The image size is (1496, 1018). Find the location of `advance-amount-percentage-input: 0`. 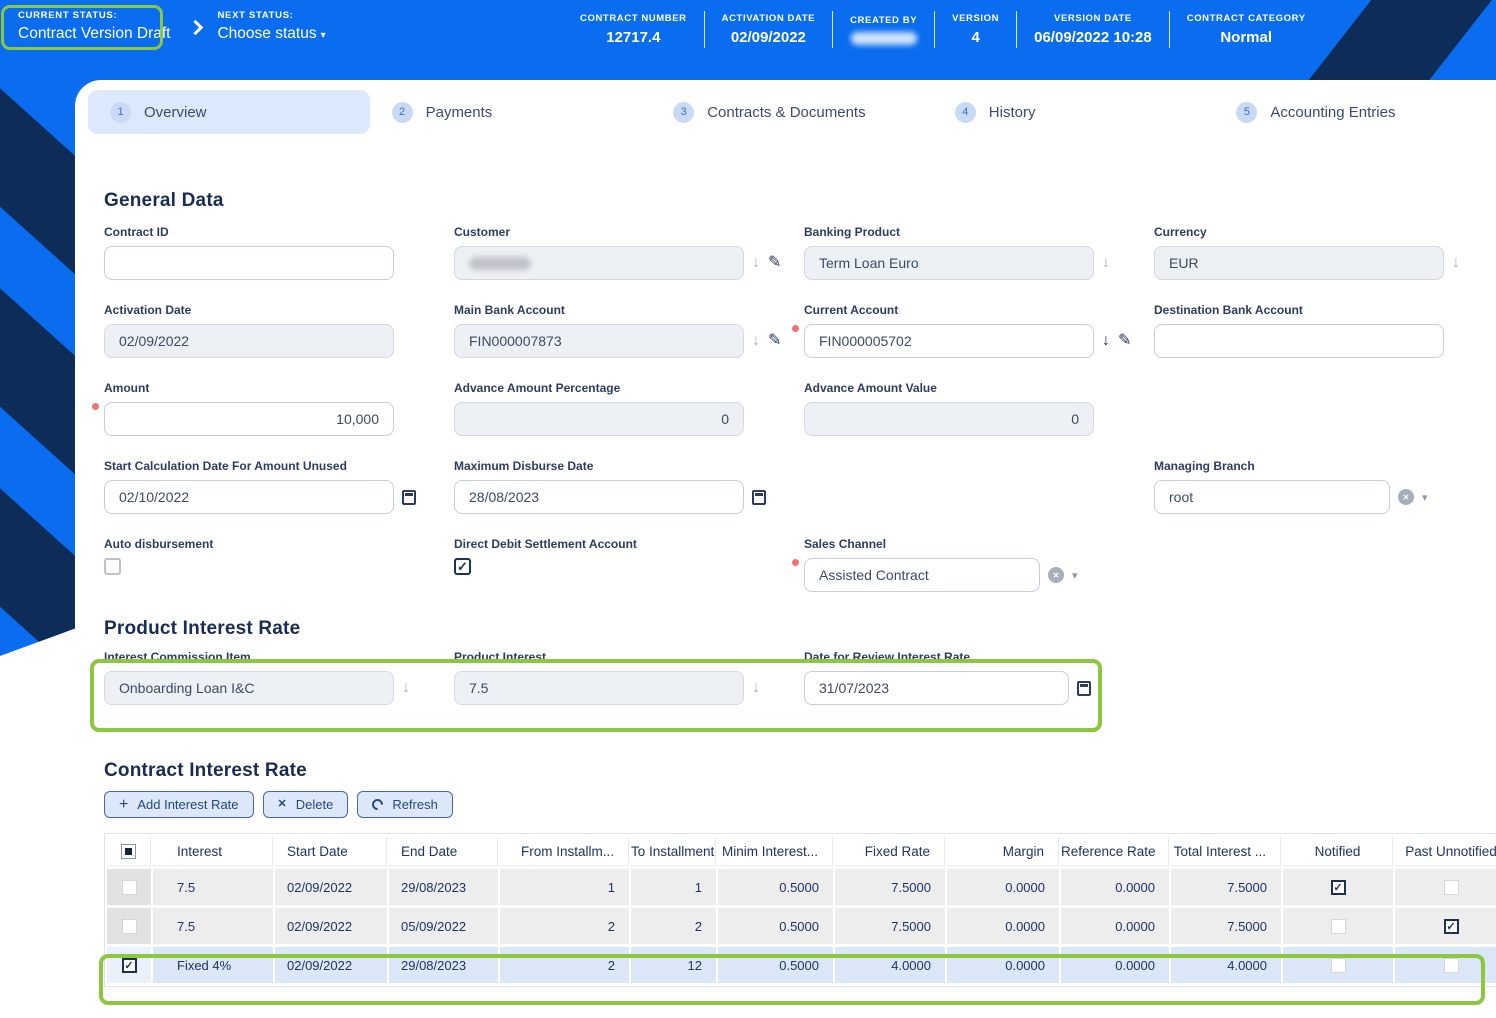

advance-amount-percentage-input: 0 is located at coordinates (599, 419).